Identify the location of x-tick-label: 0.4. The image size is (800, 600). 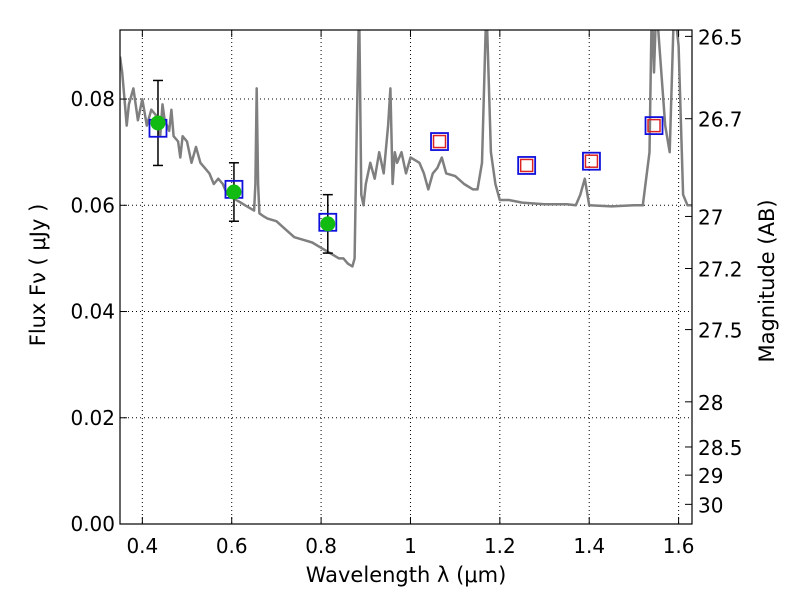
(142, 546).